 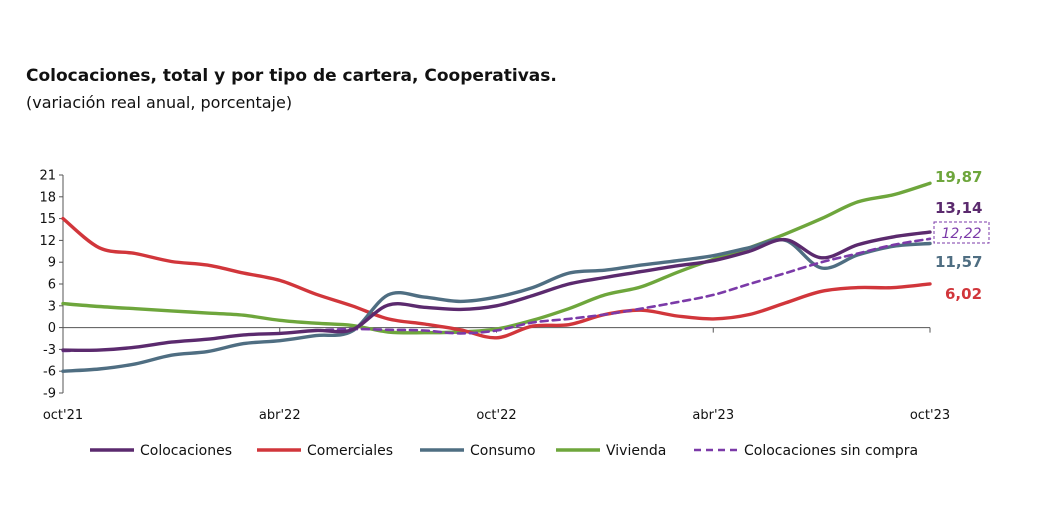 What do you see at coordinates (63, 415) in the screenshot?
I see `x-tick-label: oct'21` at bounding box center [63, 415].